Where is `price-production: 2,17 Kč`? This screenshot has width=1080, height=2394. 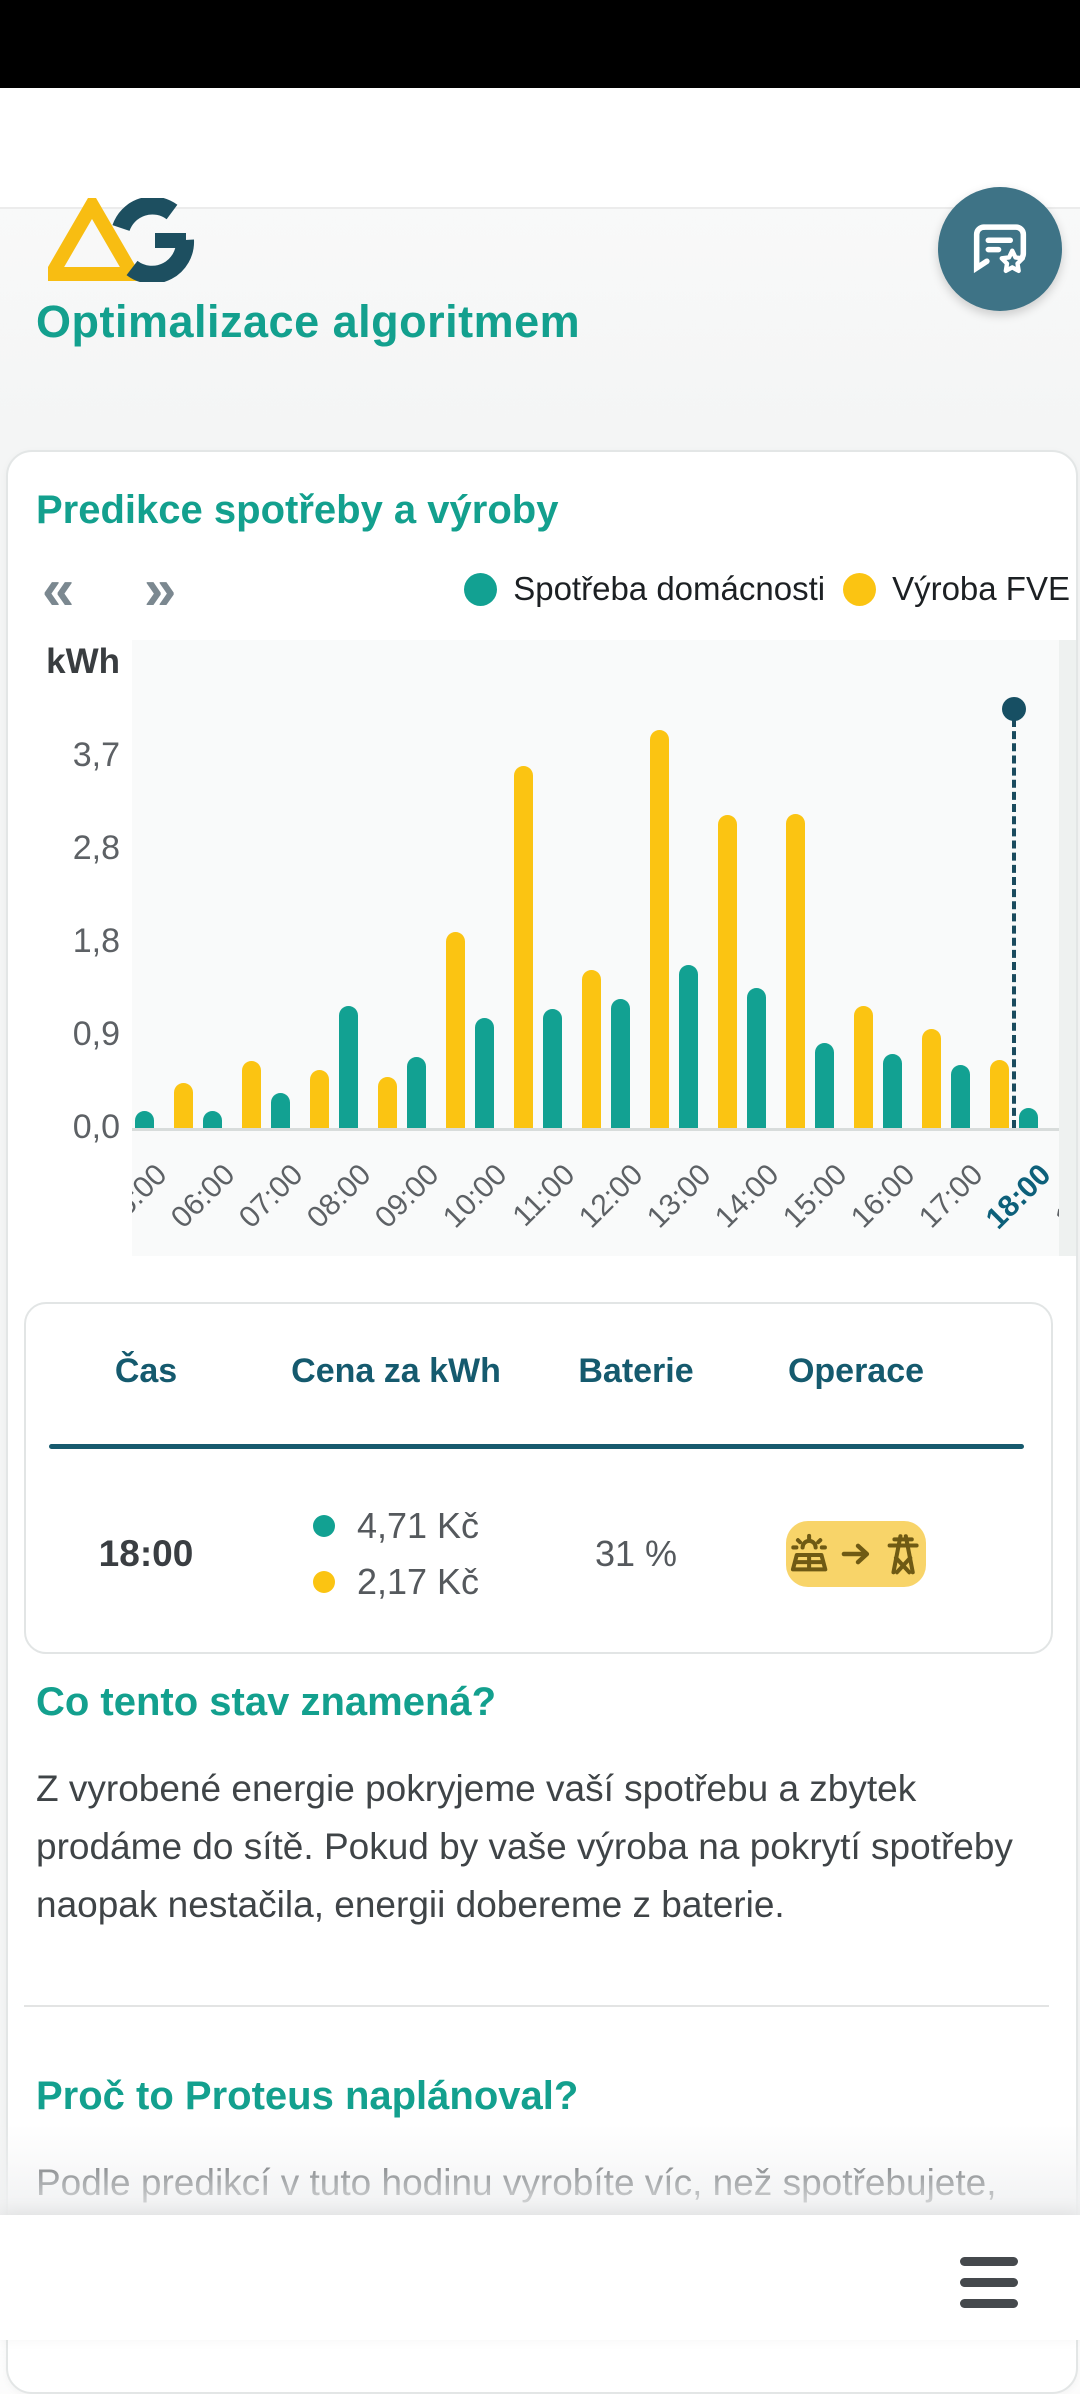
price-production: 2,17 Kč is located at coordinates (396, 1582).